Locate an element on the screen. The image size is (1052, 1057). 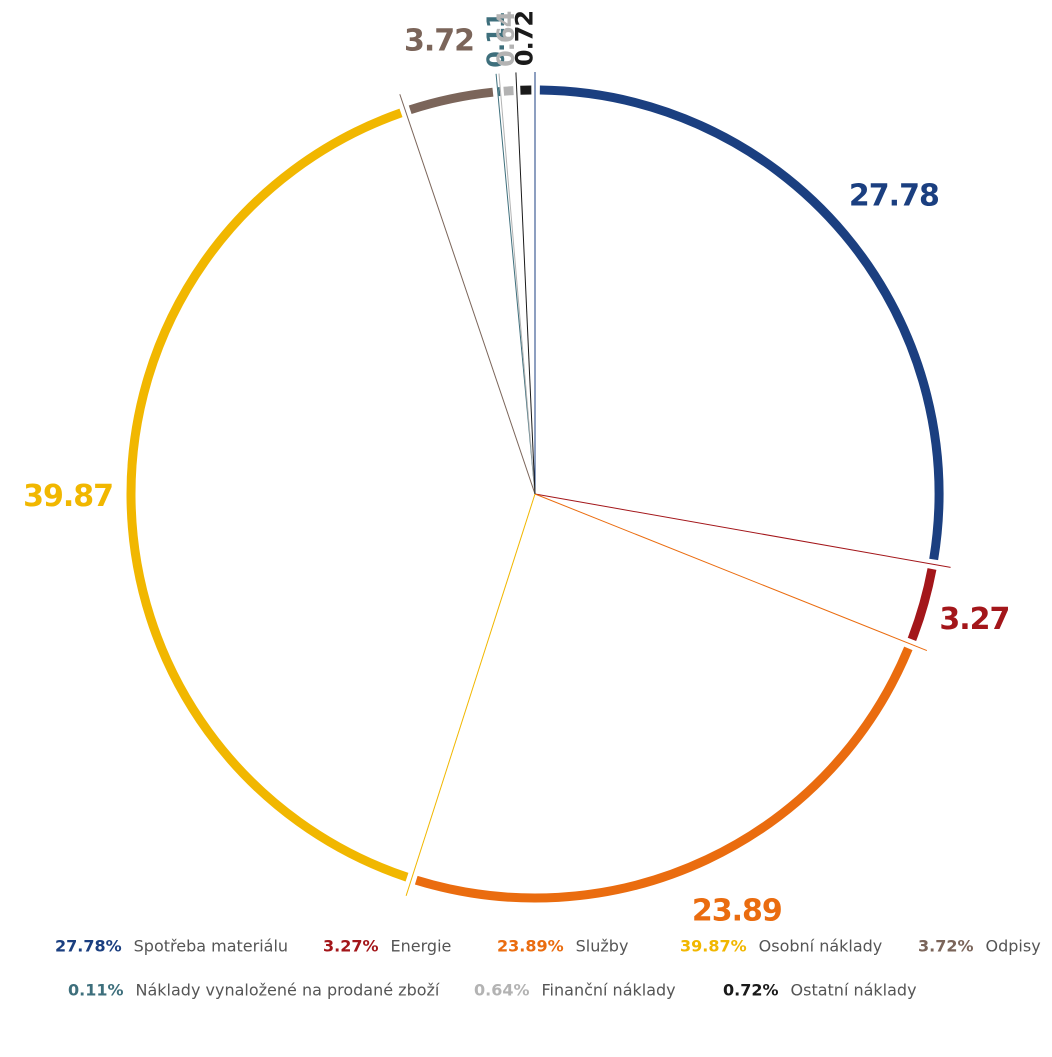
legend-value: 23.89% is located at coordinates (530, 946).